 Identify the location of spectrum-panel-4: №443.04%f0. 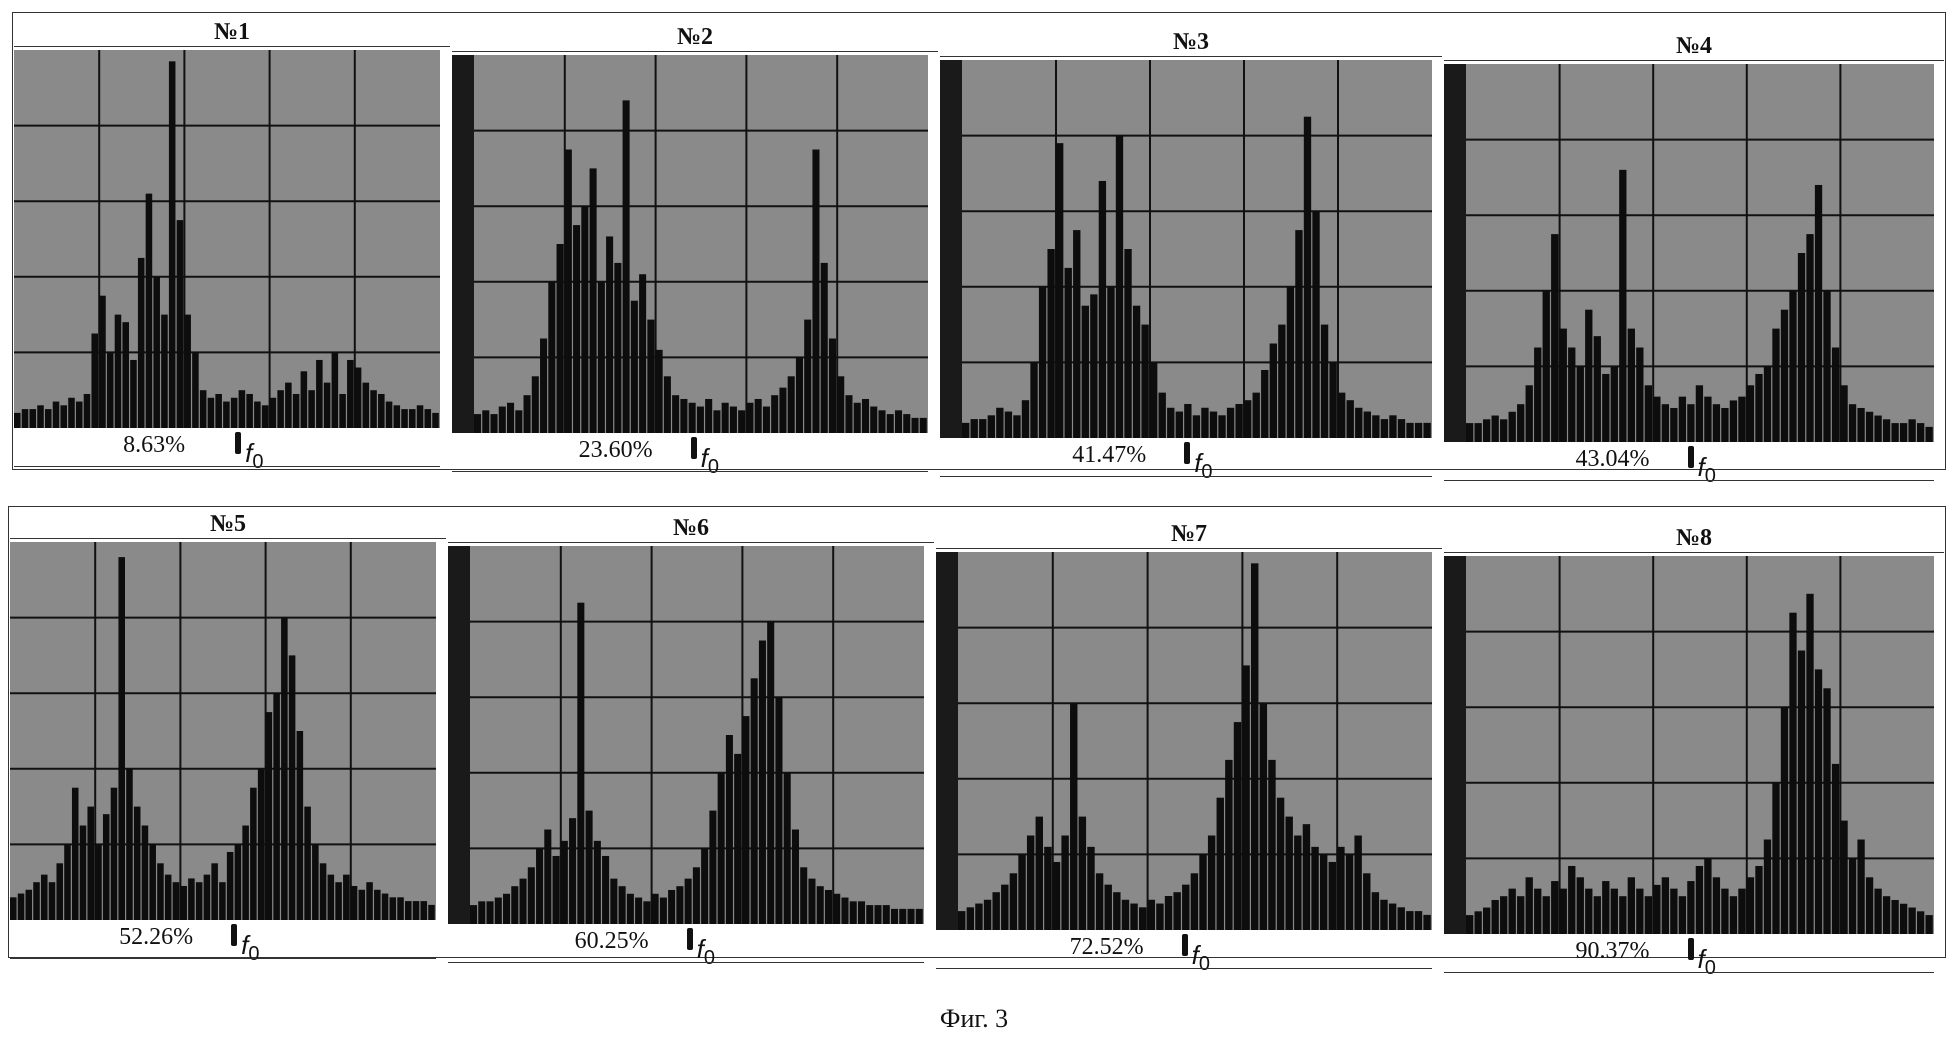
(1694, 263).